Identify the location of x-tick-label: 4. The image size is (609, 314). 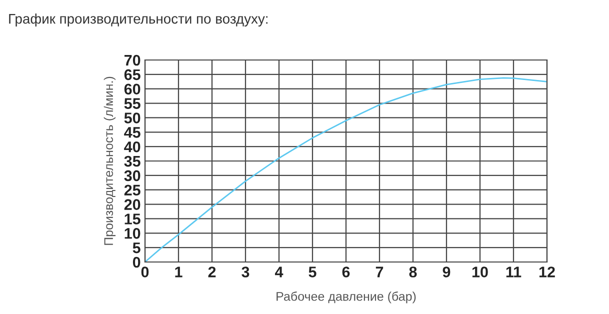
(279, 272).